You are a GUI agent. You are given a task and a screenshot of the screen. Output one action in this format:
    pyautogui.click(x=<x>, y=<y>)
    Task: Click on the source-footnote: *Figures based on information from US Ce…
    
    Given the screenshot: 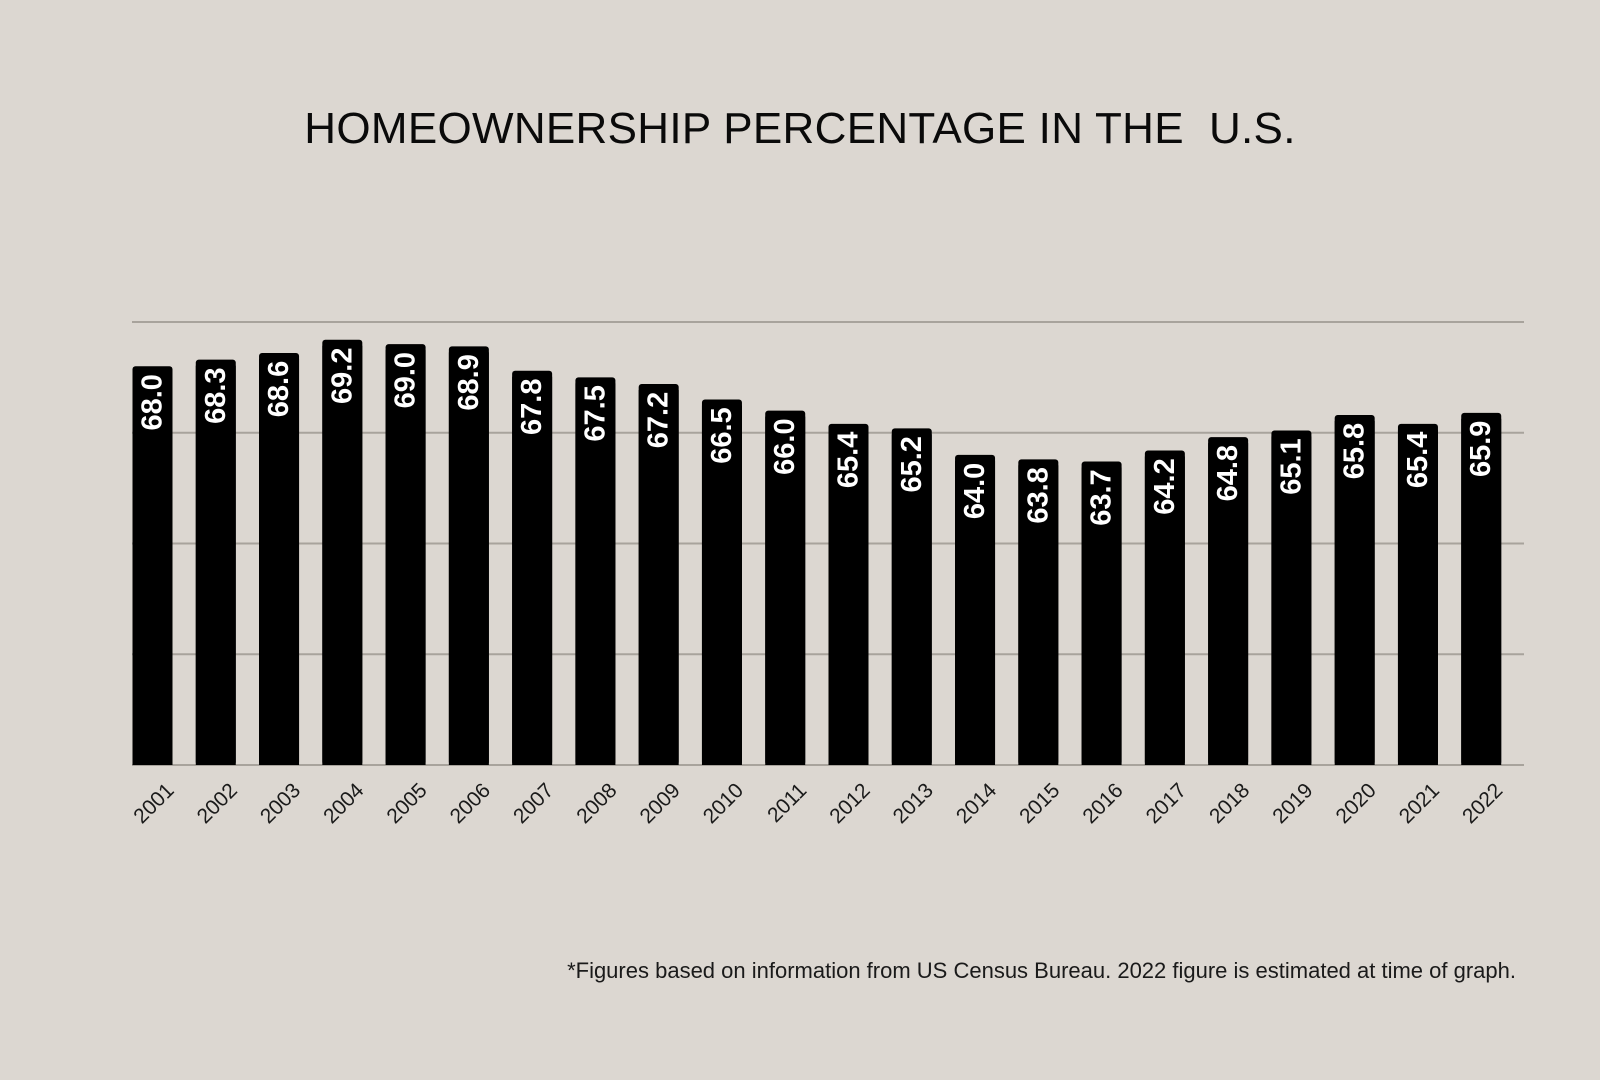 What is the action you would take?
    pyautogui.click(x=1041, y=970)
    